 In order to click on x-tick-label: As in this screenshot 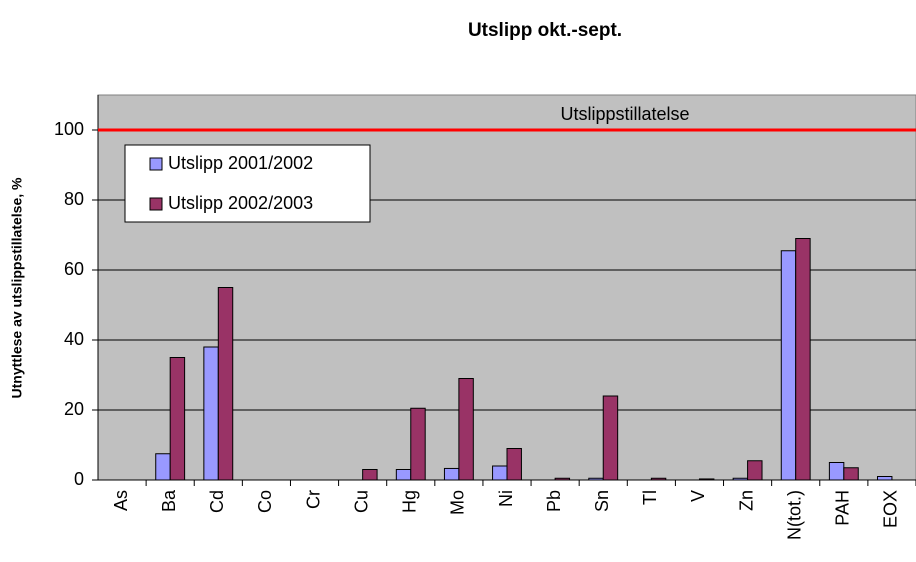, I will do `click(121, 500)`.